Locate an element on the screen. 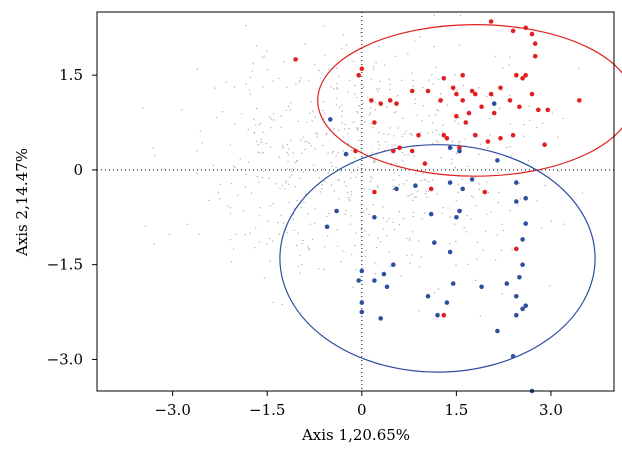 The width and height of the screenshot is (622, 452). y-axis-title: Axis 2,14.47% is located at coordinates (22, 202).